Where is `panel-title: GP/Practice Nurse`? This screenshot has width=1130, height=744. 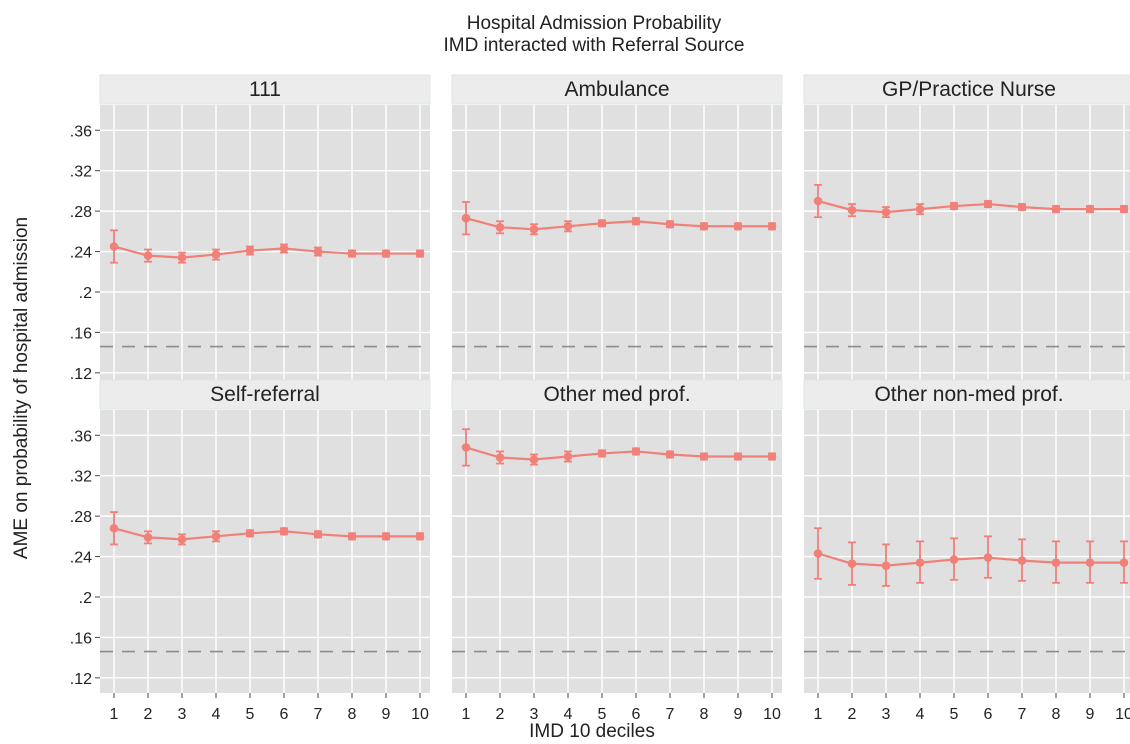 panel-title: GP/Practice Nurse is located at coordinates (969, 89).